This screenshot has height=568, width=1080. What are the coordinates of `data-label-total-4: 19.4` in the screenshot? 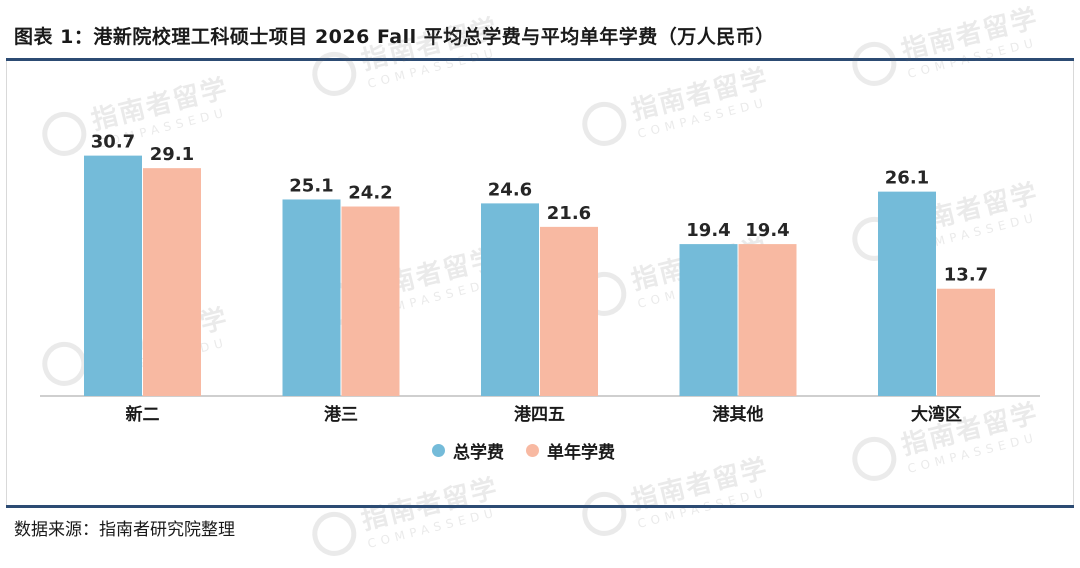 It's located at (708, 230).